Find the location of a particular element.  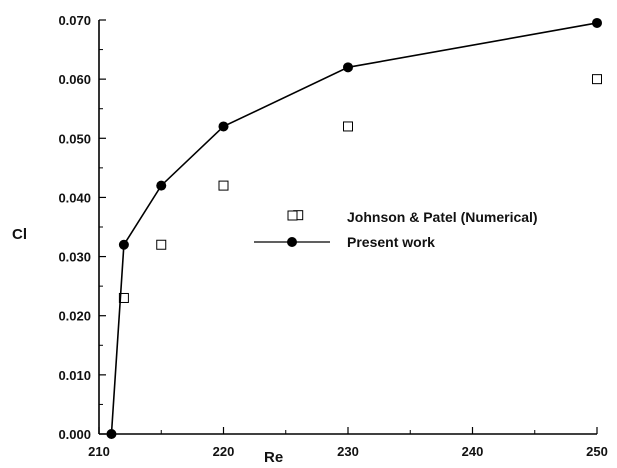

legend: Johnson & Patel (Numerical) Present work is located at coordinates (396, 229).